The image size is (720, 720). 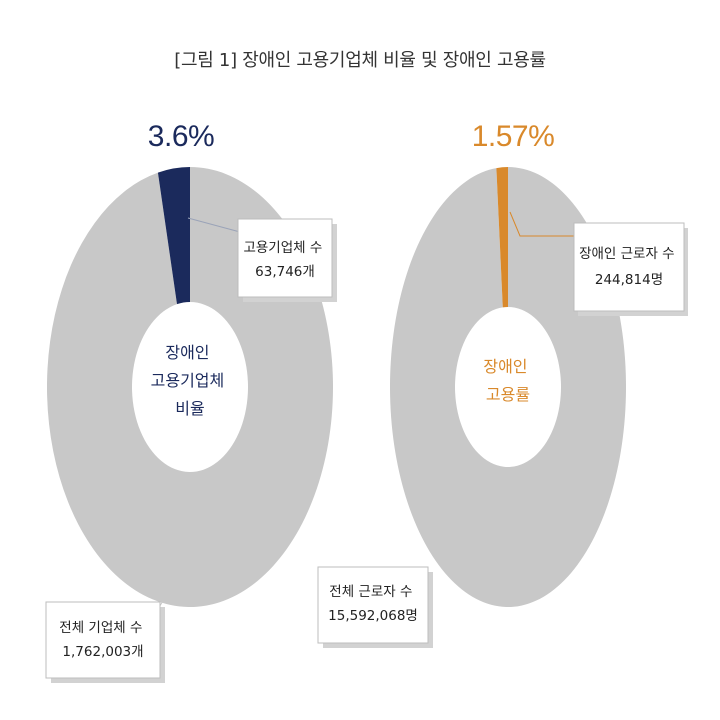 I want to click on callout-employing-companies: 고용기업체 수 63,746개, so click(x=284, y=260).